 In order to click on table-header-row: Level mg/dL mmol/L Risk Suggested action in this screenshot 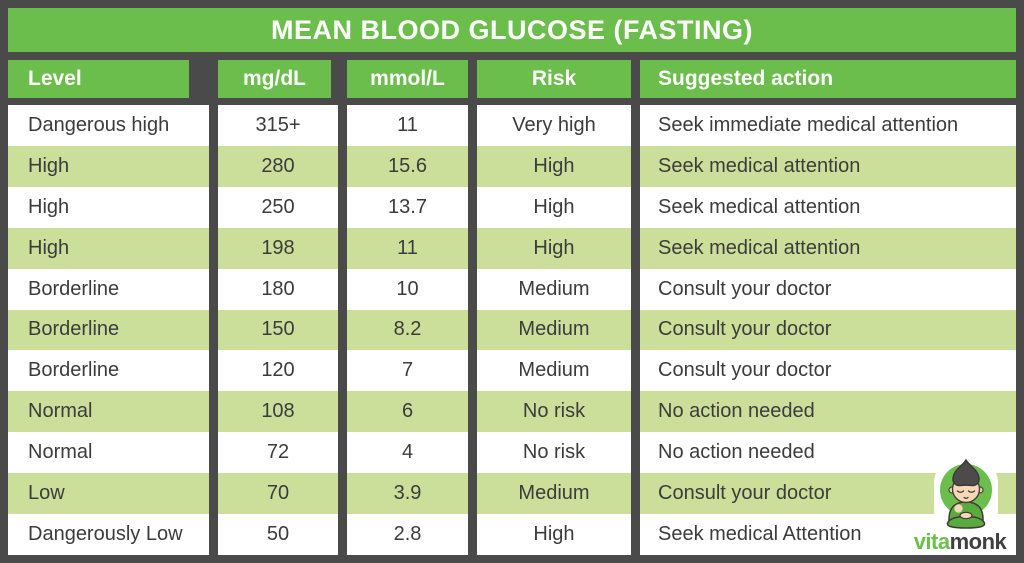, I will do `click(512, 79)`.